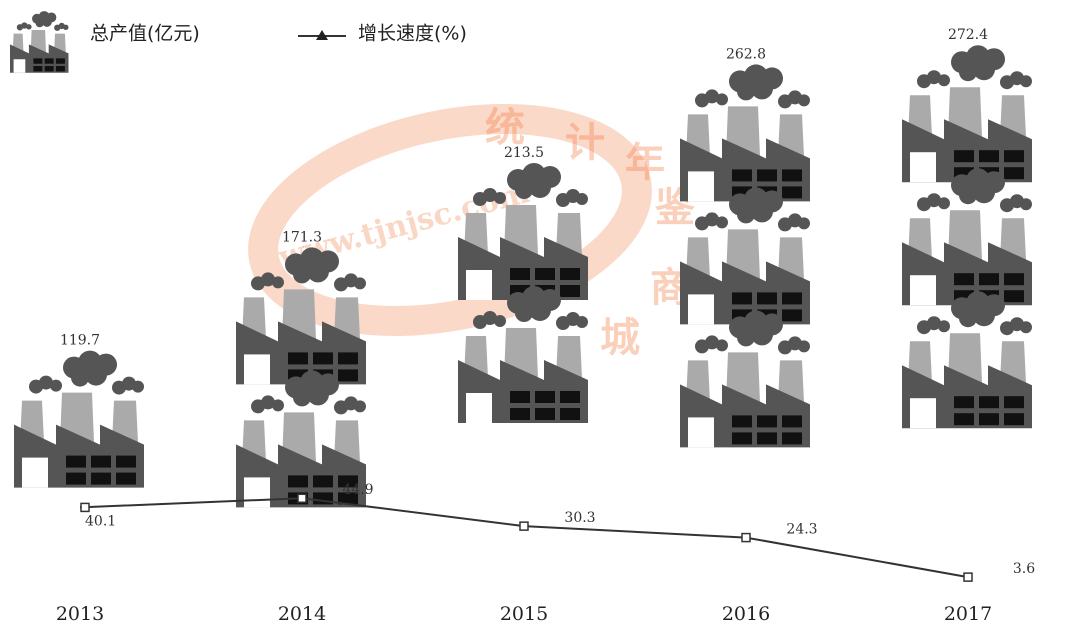 This screenshot has width=1076, height=635. Describe the element at coordinates (412, 34) in the screenshot. I see `legend-label: 增长速度(%)` at that location.